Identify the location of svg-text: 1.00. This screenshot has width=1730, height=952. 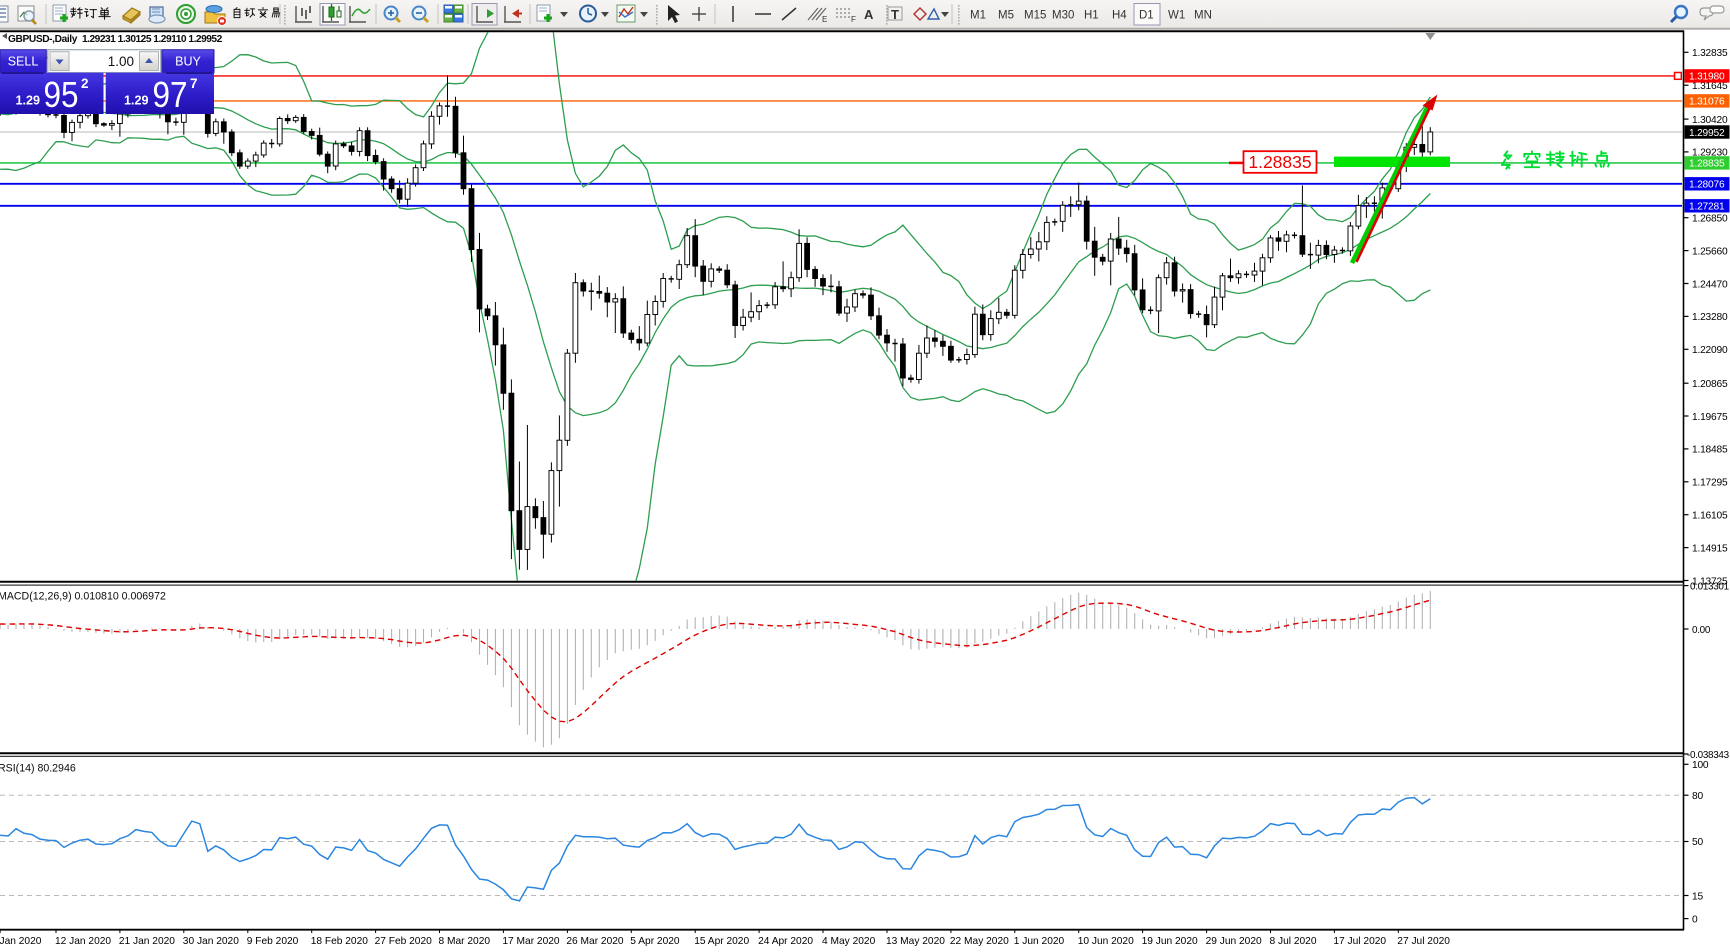
(121, 61).